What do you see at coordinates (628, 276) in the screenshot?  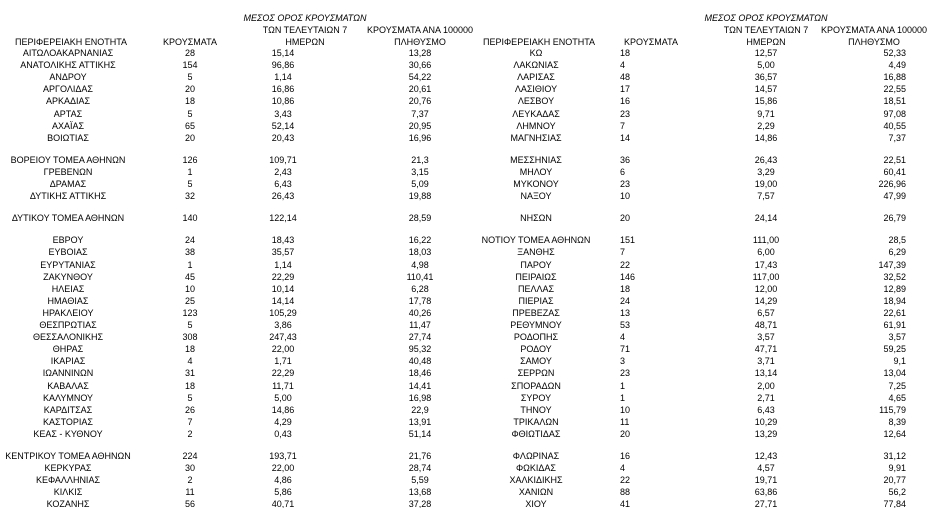 I see `cases: 146` at bounding box center [628, 276].